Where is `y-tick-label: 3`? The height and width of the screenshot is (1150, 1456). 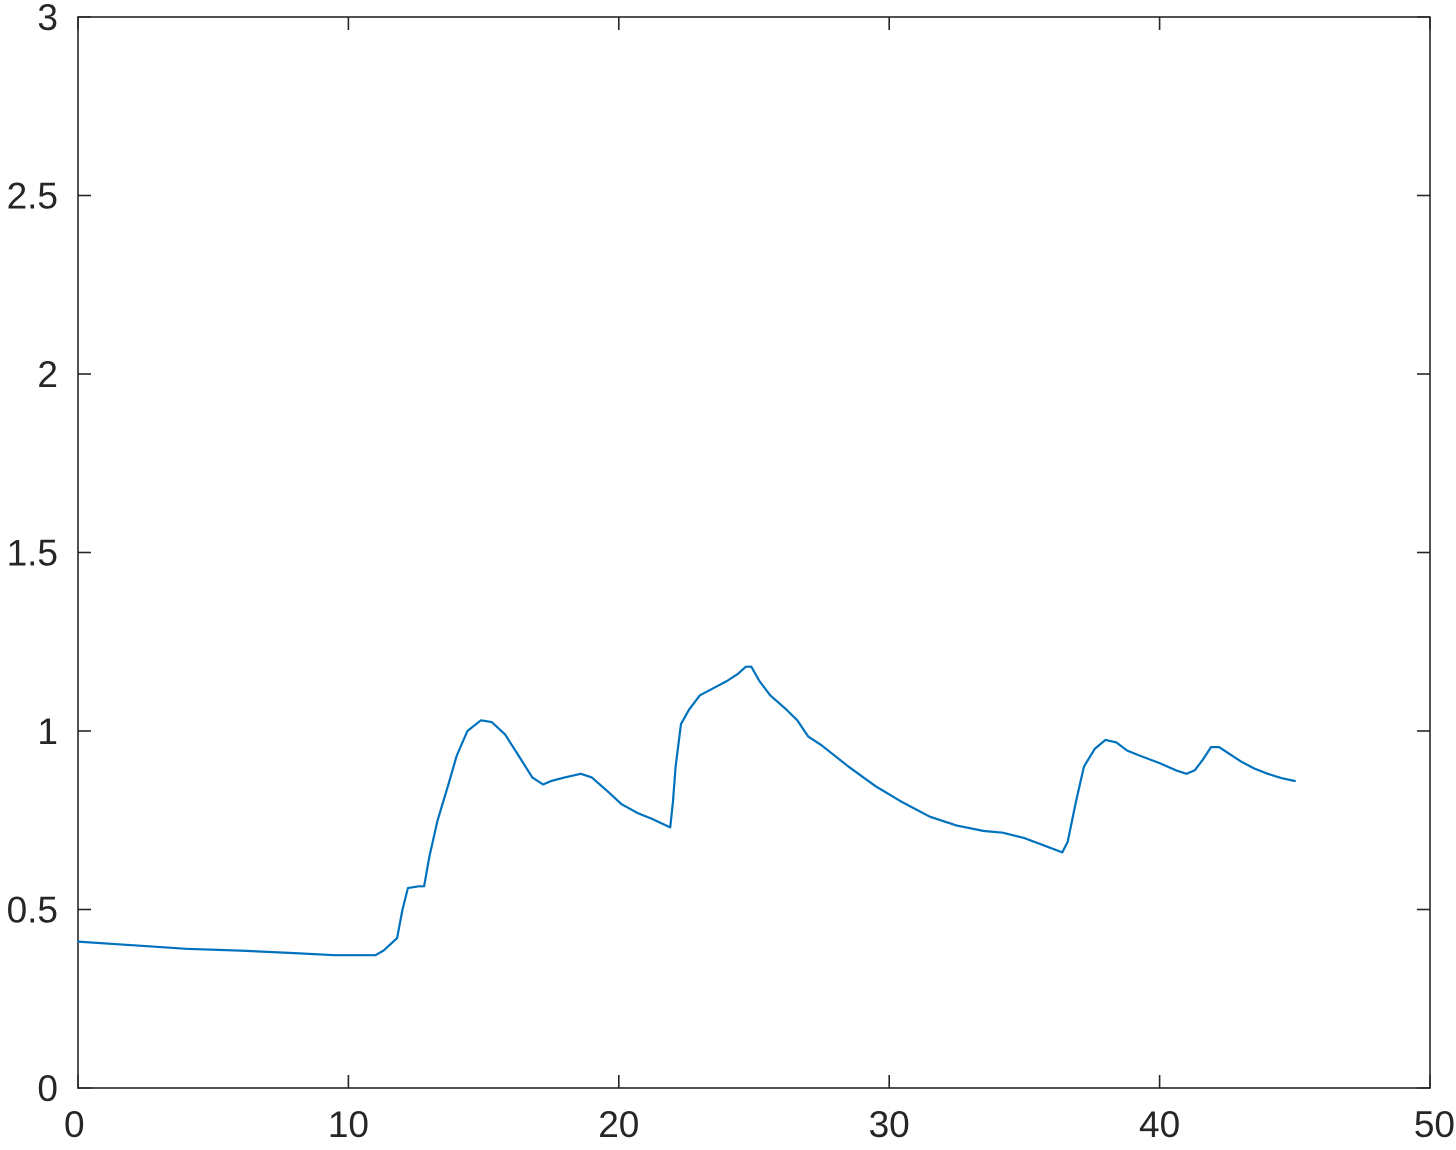 y-tick-label: 3 is located at coordinates (47, 19).